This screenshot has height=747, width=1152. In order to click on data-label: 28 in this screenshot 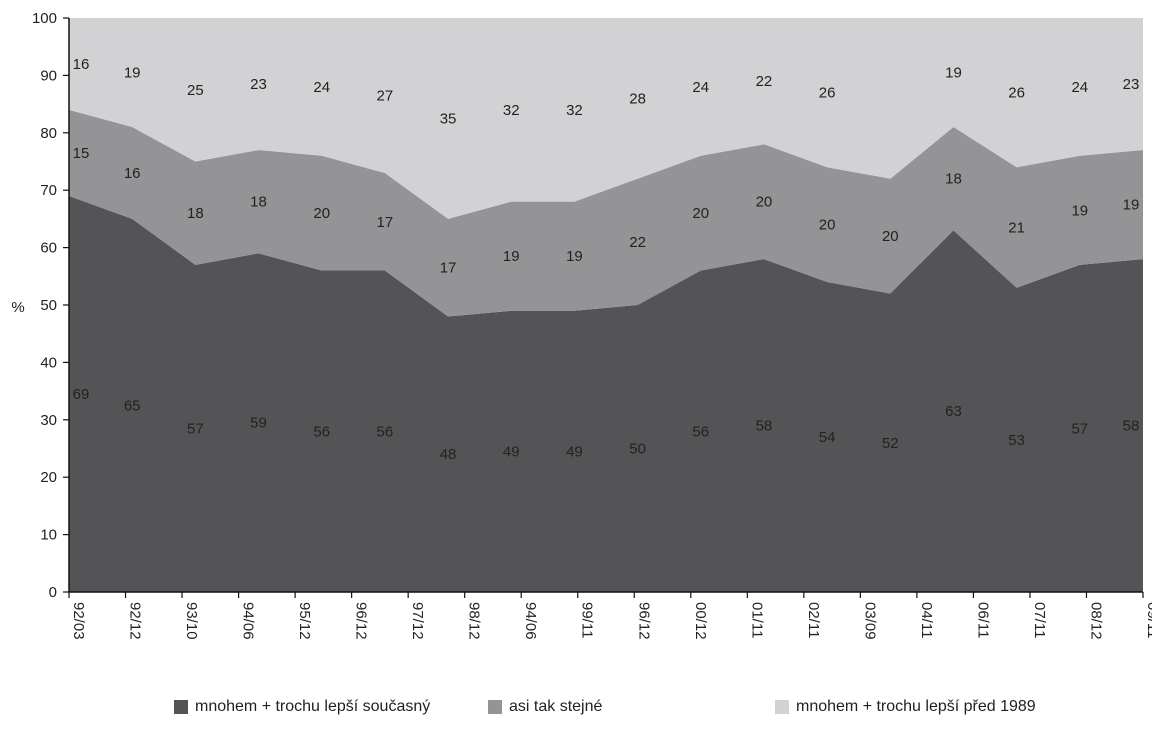, I will do `click(637, 98)`.